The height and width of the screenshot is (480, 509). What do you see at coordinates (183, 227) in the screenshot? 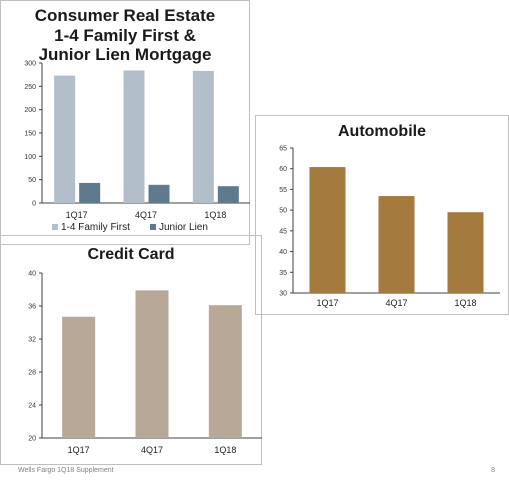
I see `legend-label-junior: Junior Lien` at bounding box center [183, 227].